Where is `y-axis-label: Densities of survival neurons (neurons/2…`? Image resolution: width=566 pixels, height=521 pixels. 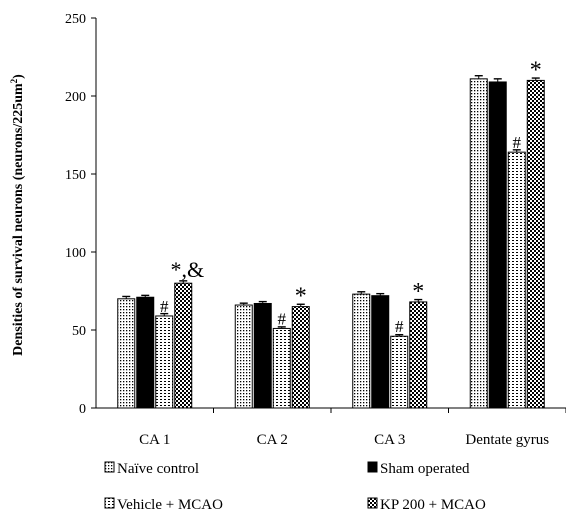
y-axis-label: Densities of survival neurons (neurons/2… is located at coordinates (17, 215).